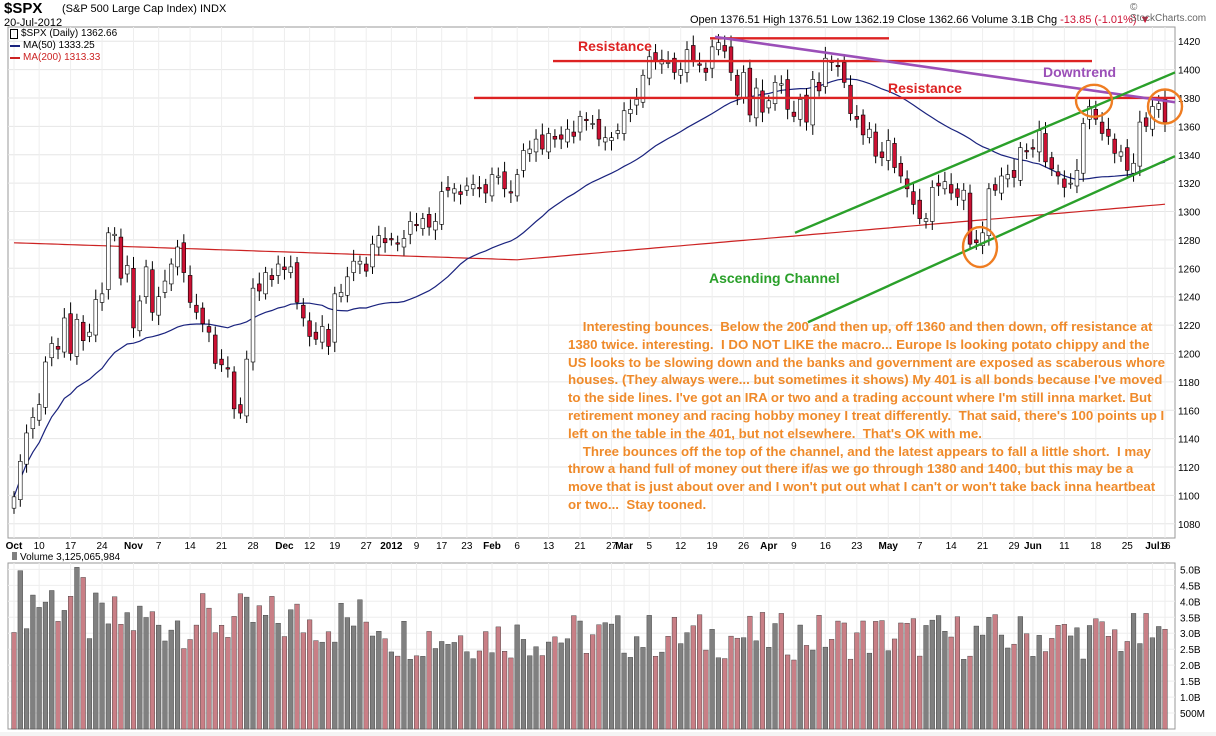 This screenshot has width=1216, height=736. I want to click on legend-ma200: MA(200) 1313.33, so click(63, 58).